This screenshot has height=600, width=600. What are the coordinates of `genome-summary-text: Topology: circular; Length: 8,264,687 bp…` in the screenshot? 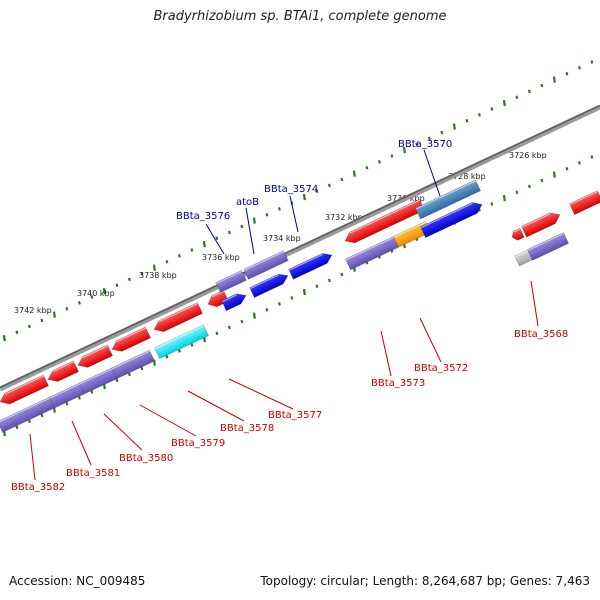 It's located at (425, 581).